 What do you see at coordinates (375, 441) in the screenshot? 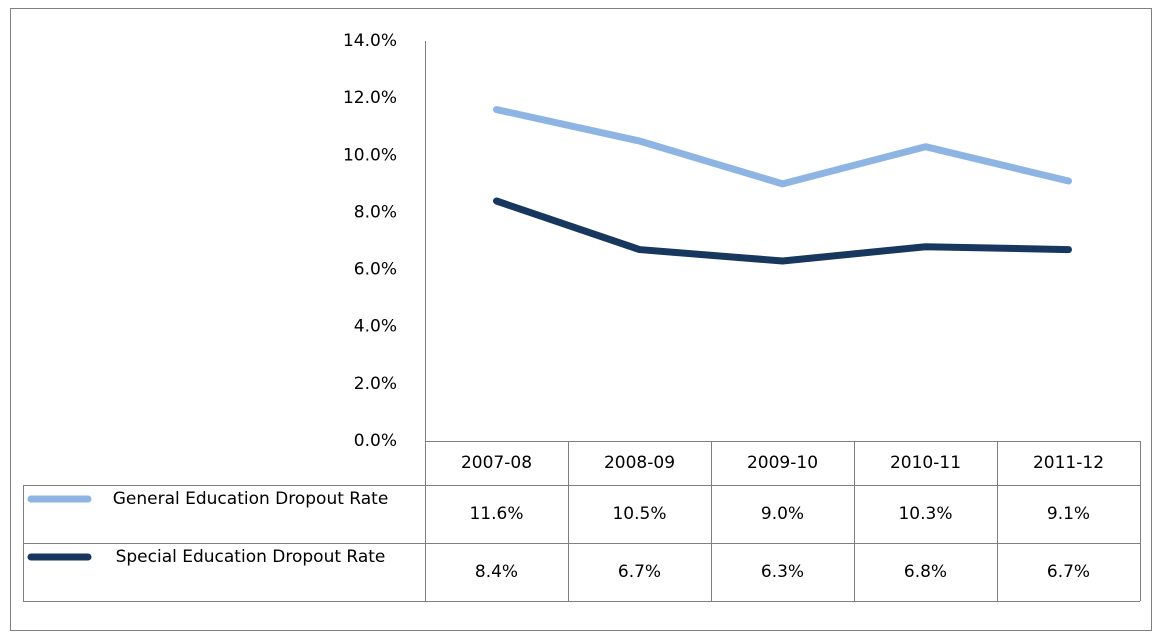
I see `y-tick-label: 0.0%` at bounding box center [375, 441].